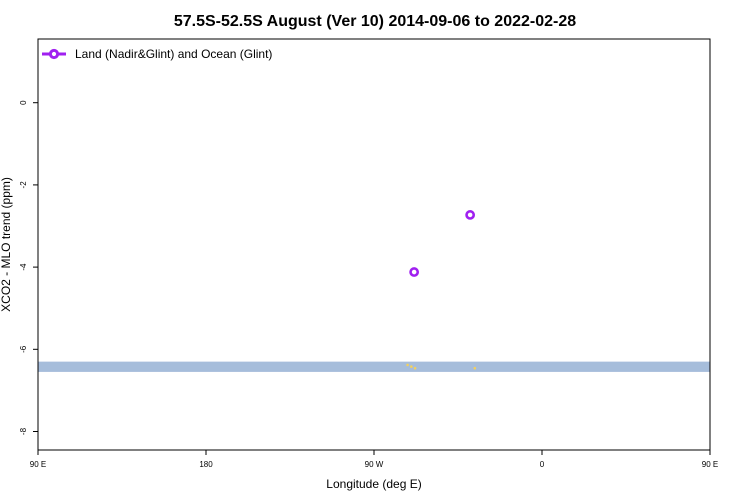  What do you see at coordinates (374, 366) in the screenshot?
I see `land-band` at bounding box center [374, 366].